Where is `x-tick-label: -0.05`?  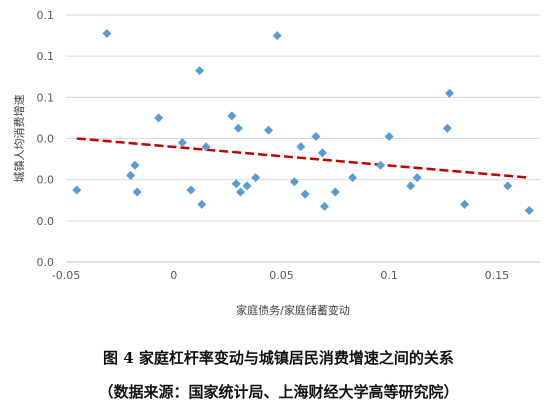
x-tick-label: -0.05 is located at coordinates (66, 275).